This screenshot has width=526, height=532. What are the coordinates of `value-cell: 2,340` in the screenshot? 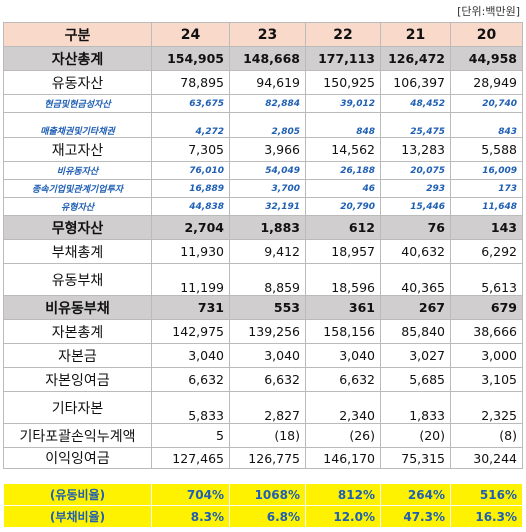 It's located at (343, 407).